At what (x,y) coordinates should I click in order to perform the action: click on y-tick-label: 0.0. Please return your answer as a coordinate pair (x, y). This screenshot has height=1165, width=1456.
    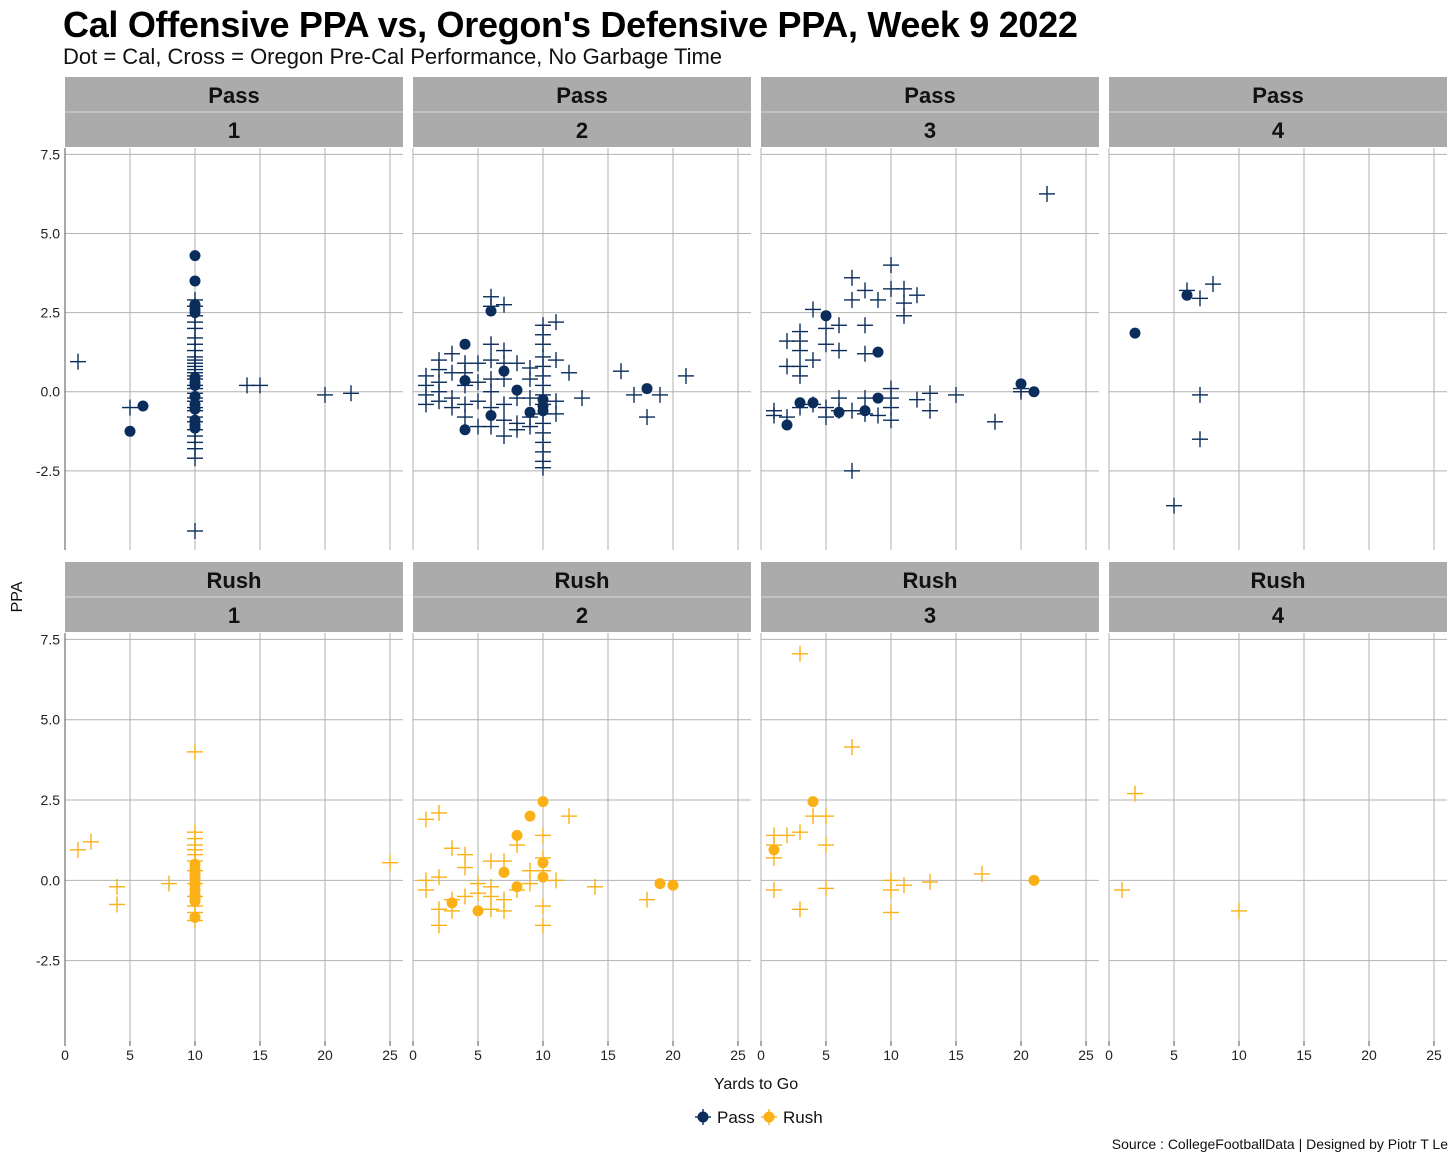
    Looking at the image, I should click on (51, 392).